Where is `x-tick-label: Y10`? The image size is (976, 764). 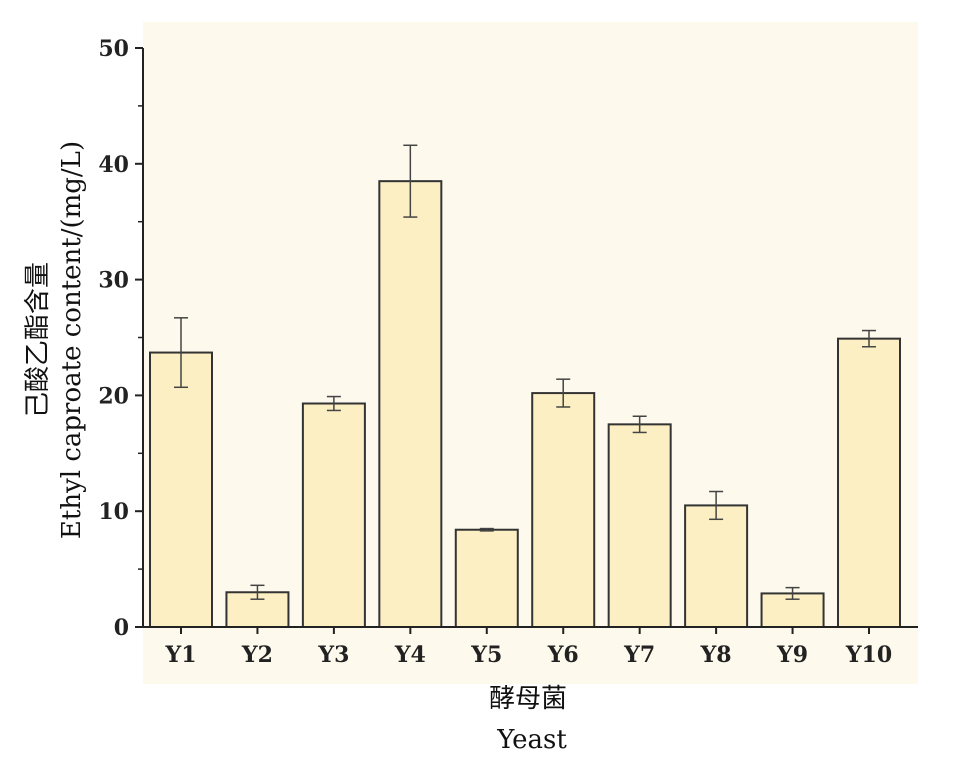
x-tick-label: Y10 is located at coordinates (868, 655).